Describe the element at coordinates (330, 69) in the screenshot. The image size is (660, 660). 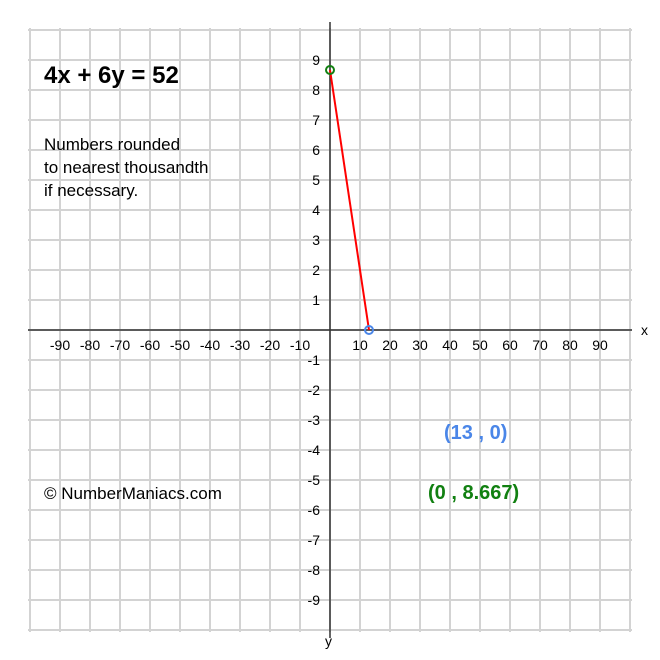
I see `y-intercept-point` at that location.